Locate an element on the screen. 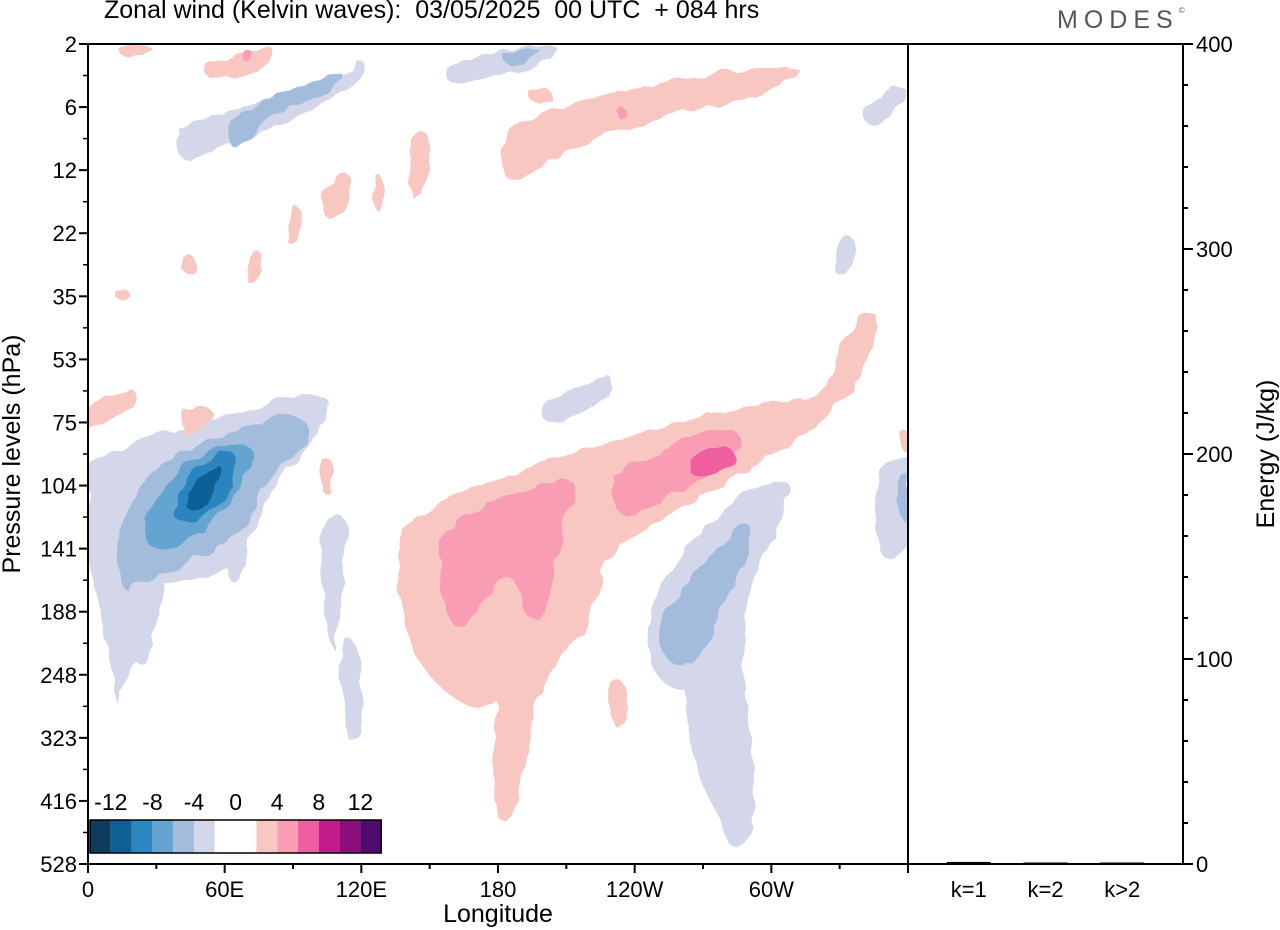  brand-text: MODES is located at coordinates (1118, 20).